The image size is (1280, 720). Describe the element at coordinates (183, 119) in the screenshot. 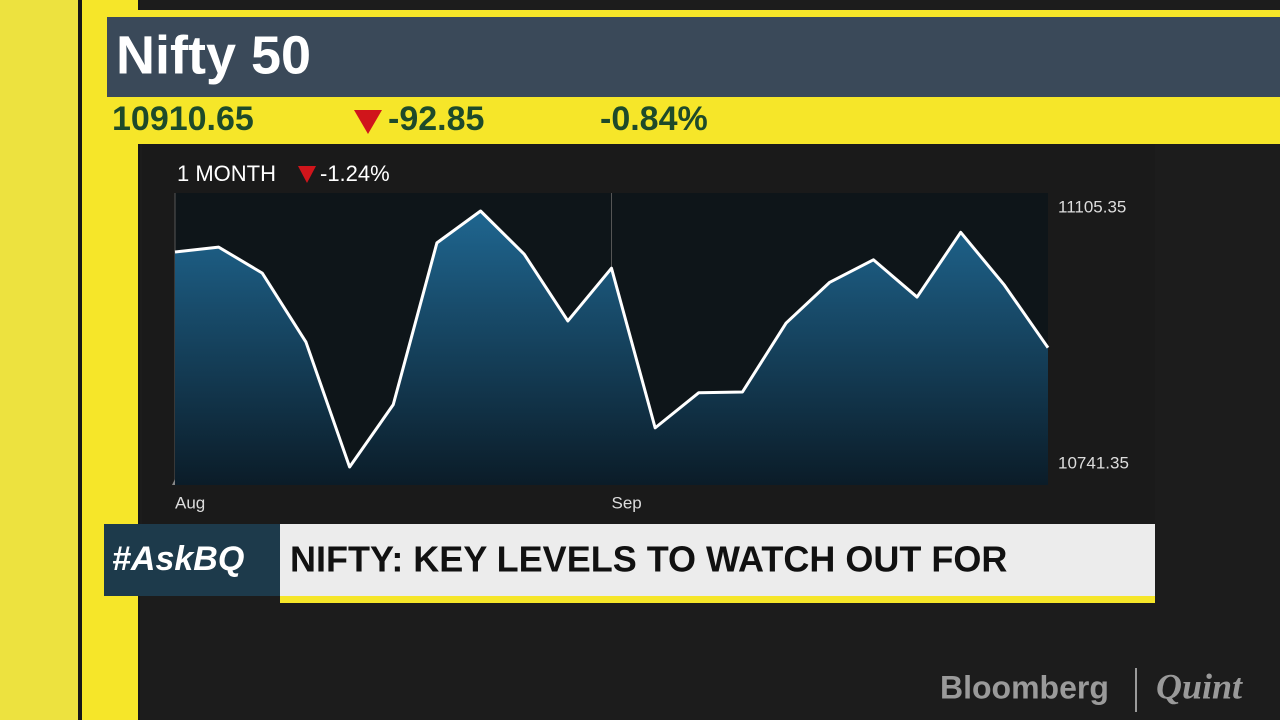

I see `price: 10910.65` at that location.